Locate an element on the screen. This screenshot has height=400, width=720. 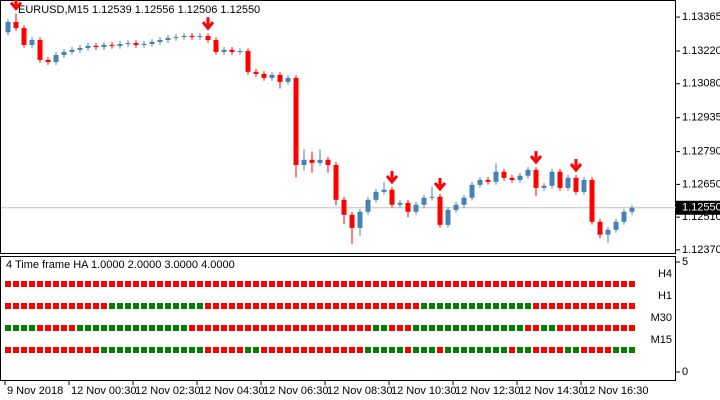
x-tick-label: 12 Nov 16:30 is located at coordinates (615, 391).